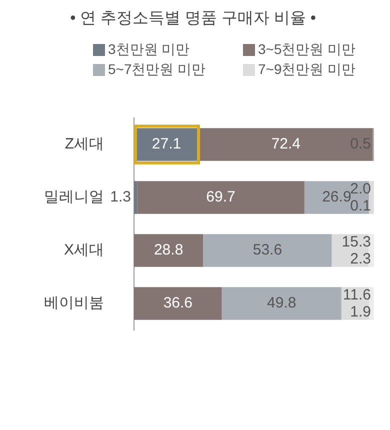  I want to click on data-label: 69.7, so click(221, 197).